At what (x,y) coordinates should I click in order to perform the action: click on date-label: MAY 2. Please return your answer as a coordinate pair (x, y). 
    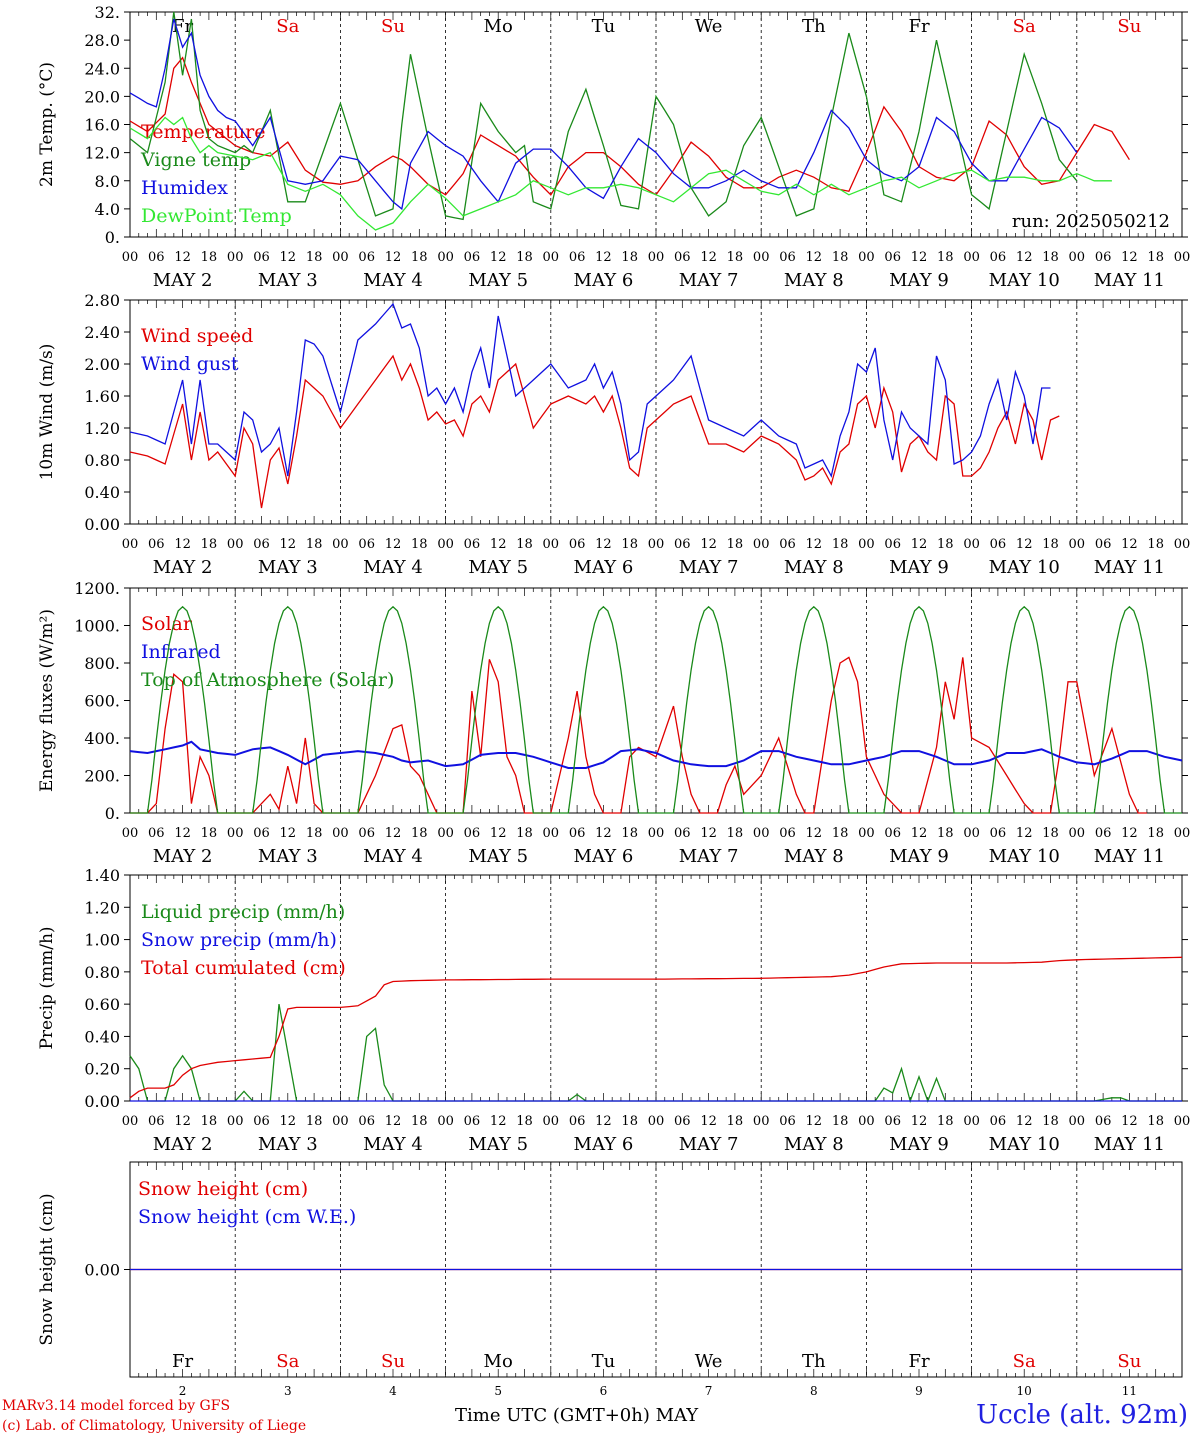
    Looking at the image, I should click on (183, 280).